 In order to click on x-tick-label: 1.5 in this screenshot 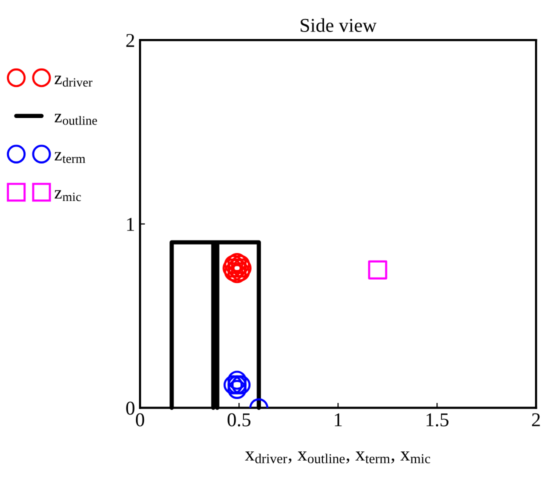, I will do `click(437, 419)`.